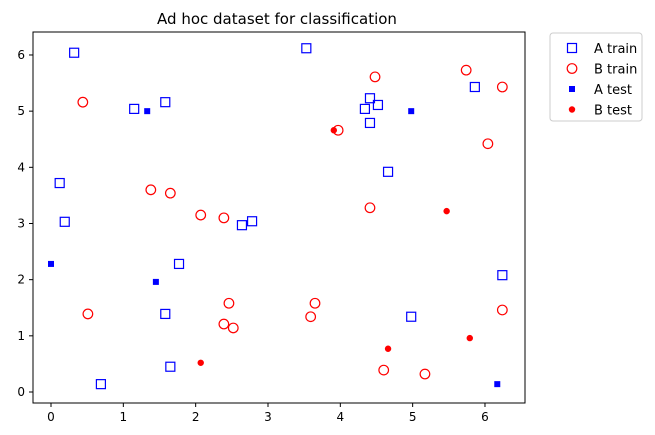 The height and width of the screenshot is (435, 655). I want to click on x-tick-label: 0, so click(51, 417).